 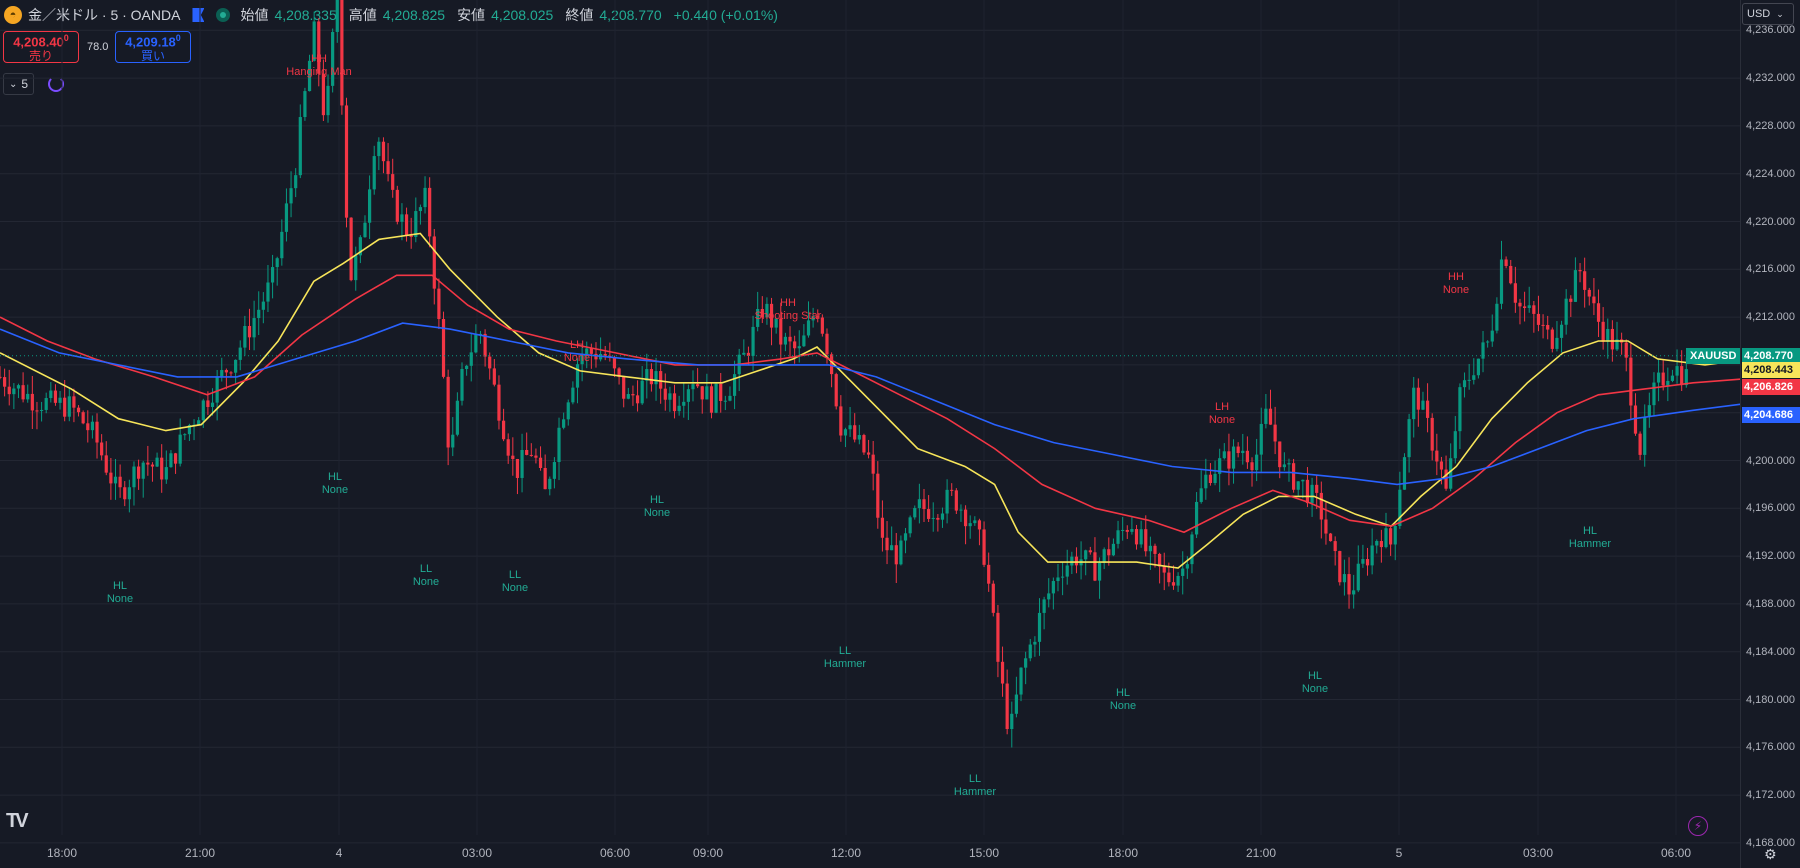 What do you see at coordinates (845, 651) in the screenshot?
I see `swing-type: LL` at bounding box center [845, 651].